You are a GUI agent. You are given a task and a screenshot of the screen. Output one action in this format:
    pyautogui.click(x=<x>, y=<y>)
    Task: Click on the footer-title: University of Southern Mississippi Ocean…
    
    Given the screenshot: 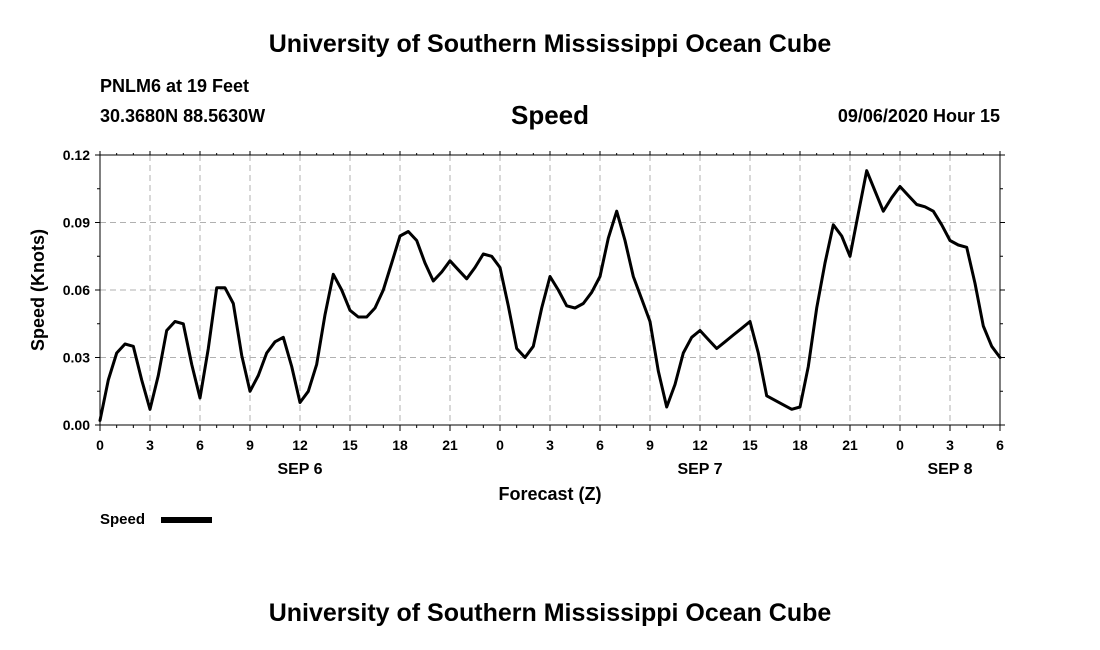 What is the action you would take?
    pyautogui.click(x=550, y=613)
    